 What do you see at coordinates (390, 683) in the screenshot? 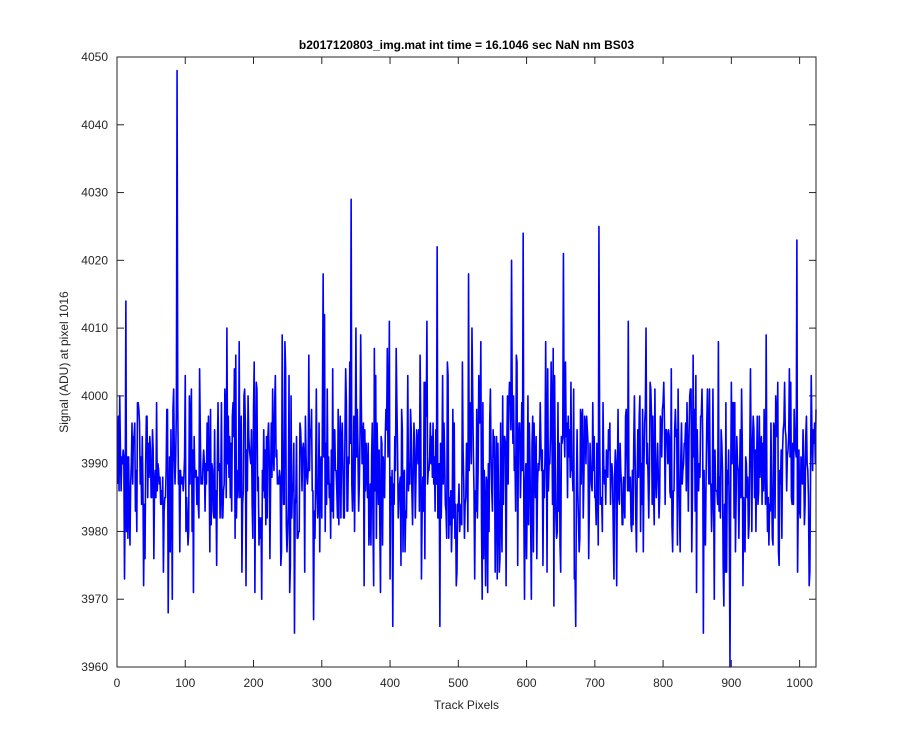
I see `x-tick-label: 400` at bounding box center [390, 683].